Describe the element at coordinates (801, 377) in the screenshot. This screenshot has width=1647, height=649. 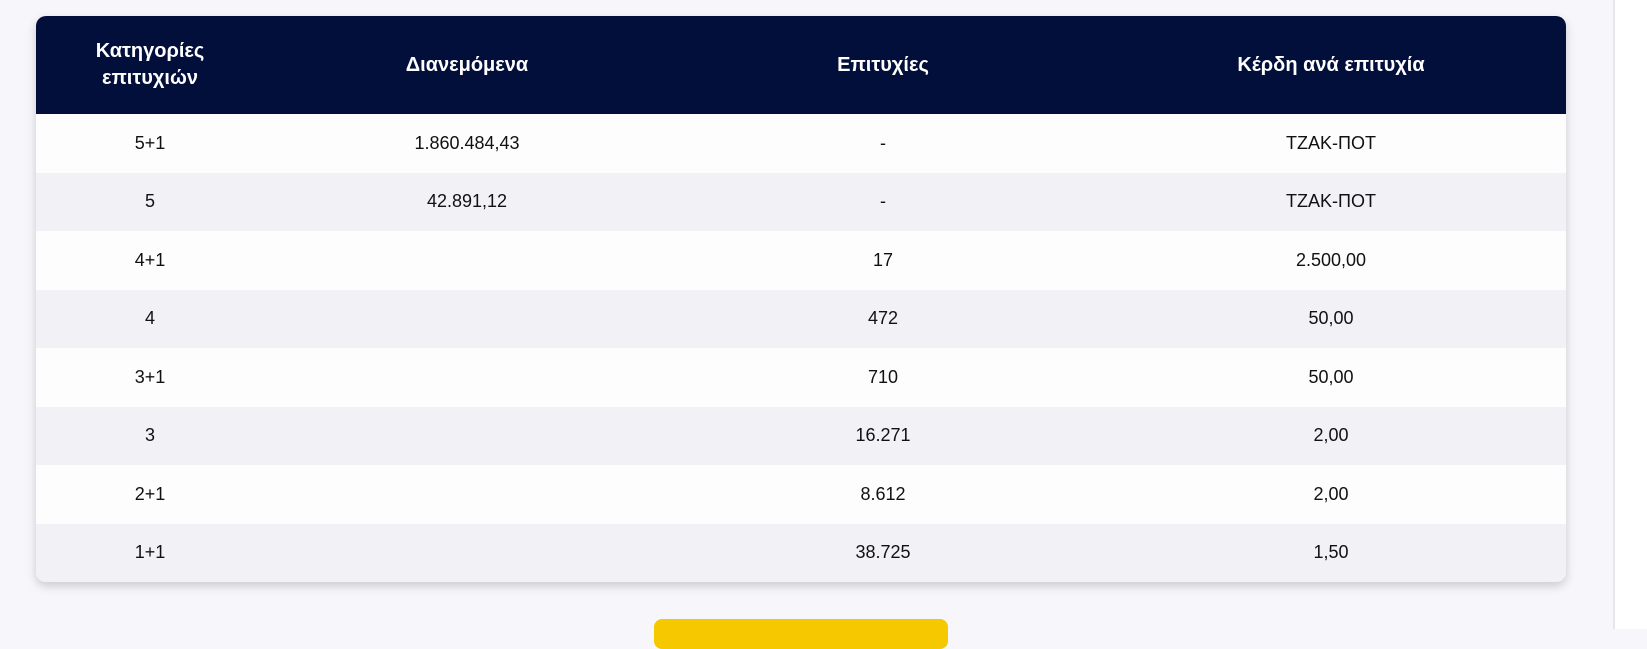
I see `table-row: 3+1 710 50,00` at that location.